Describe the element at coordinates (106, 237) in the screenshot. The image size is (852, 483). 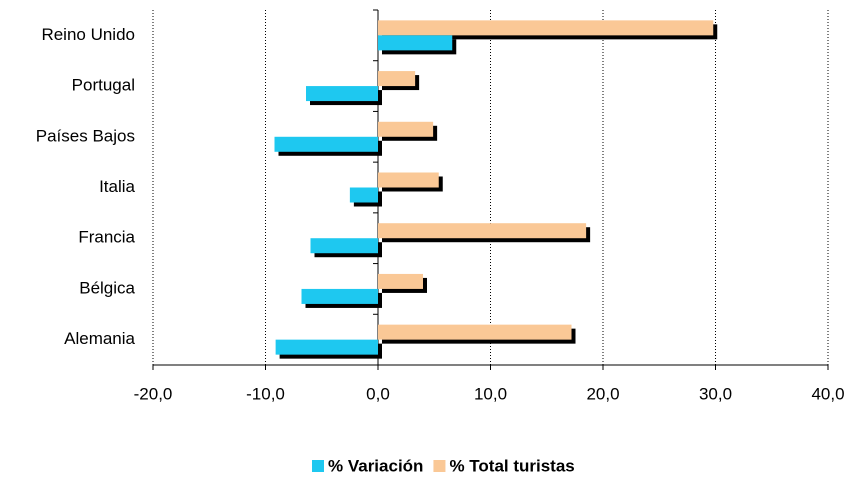
I see `y-tick-label: Francia` at that location.